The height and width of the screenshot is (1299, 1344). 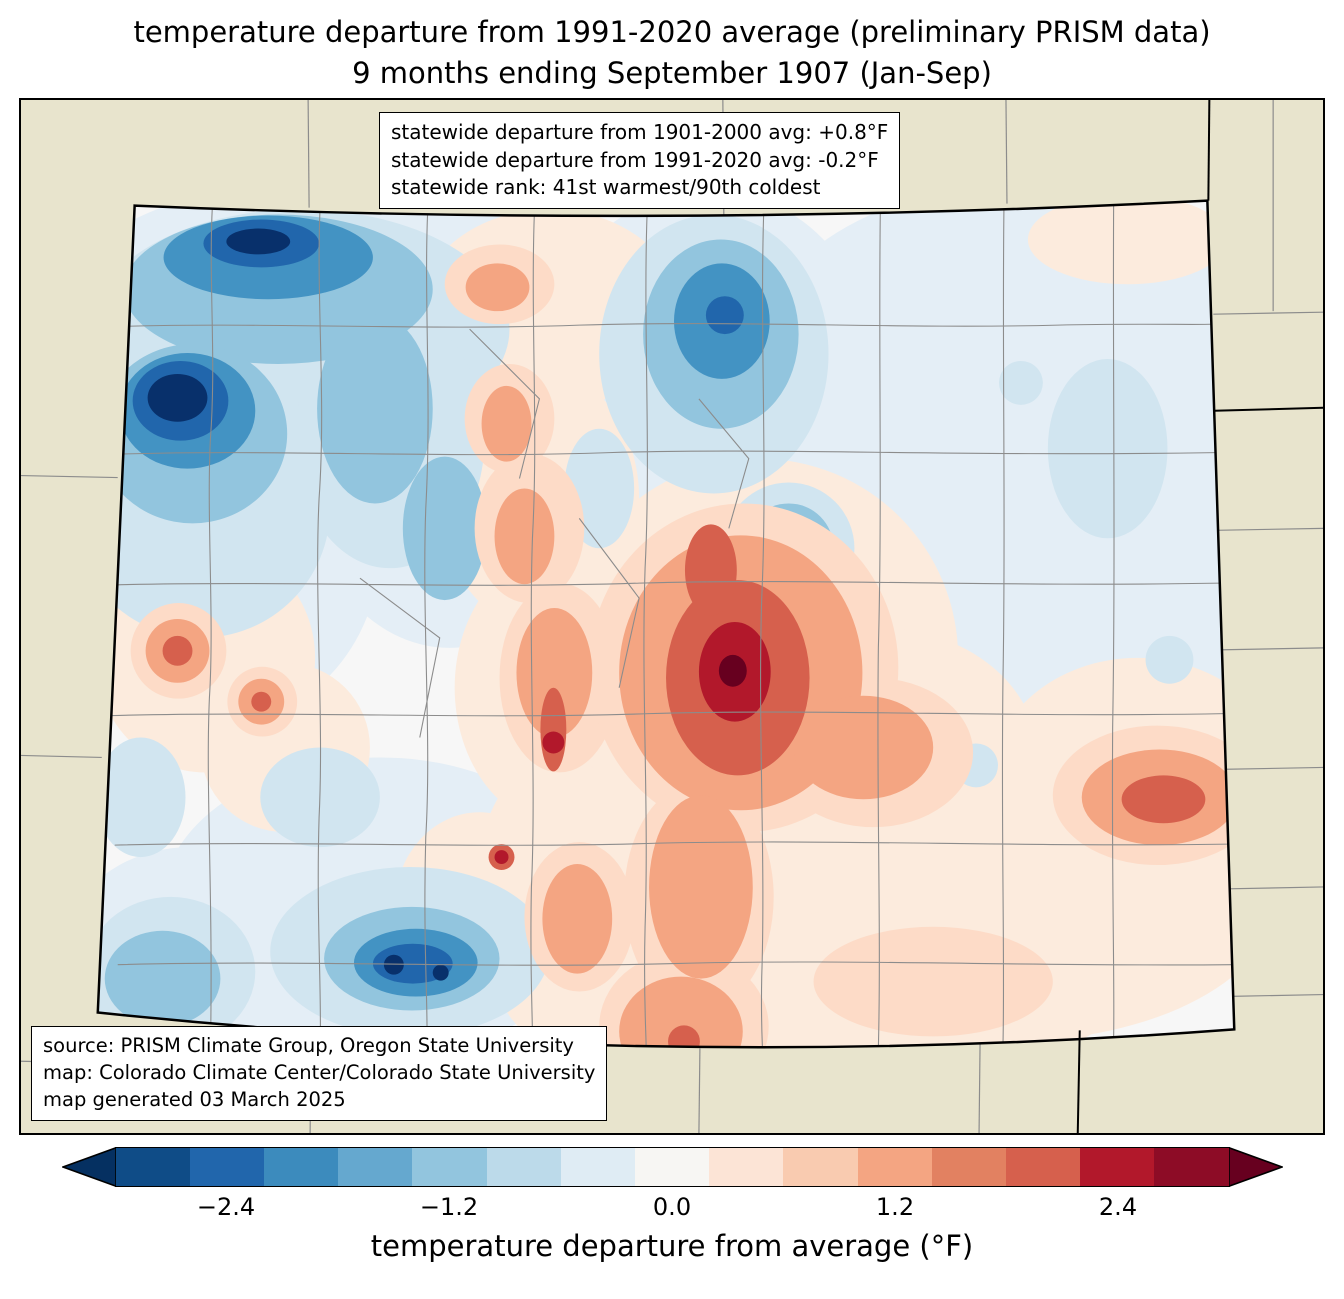 I want to click on colorbar-tick-label: −1.2, so click(x=449, y=1207).